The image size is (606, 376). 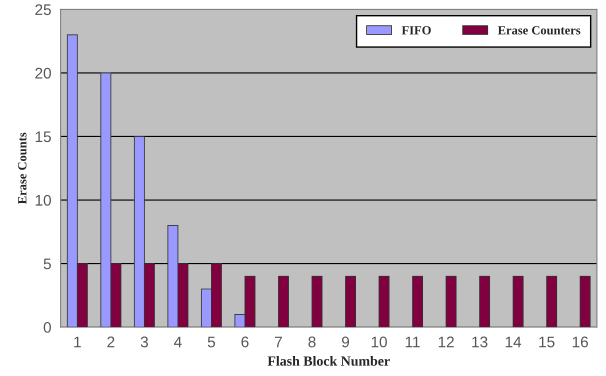 I want to click on x-tick-label: 6, so click(x=245, y=342).